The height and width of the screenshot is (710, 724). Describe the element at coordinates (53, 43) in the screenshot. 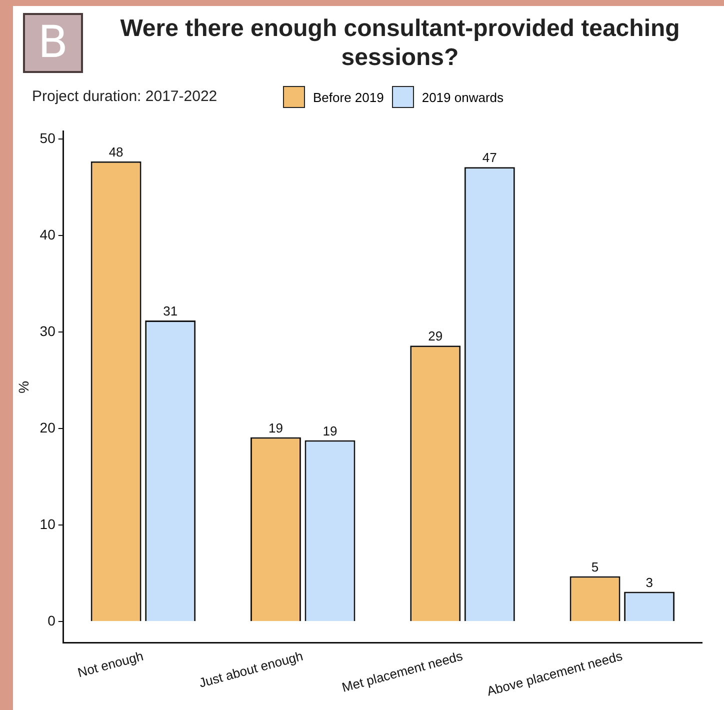

I see `text: B` at that location.